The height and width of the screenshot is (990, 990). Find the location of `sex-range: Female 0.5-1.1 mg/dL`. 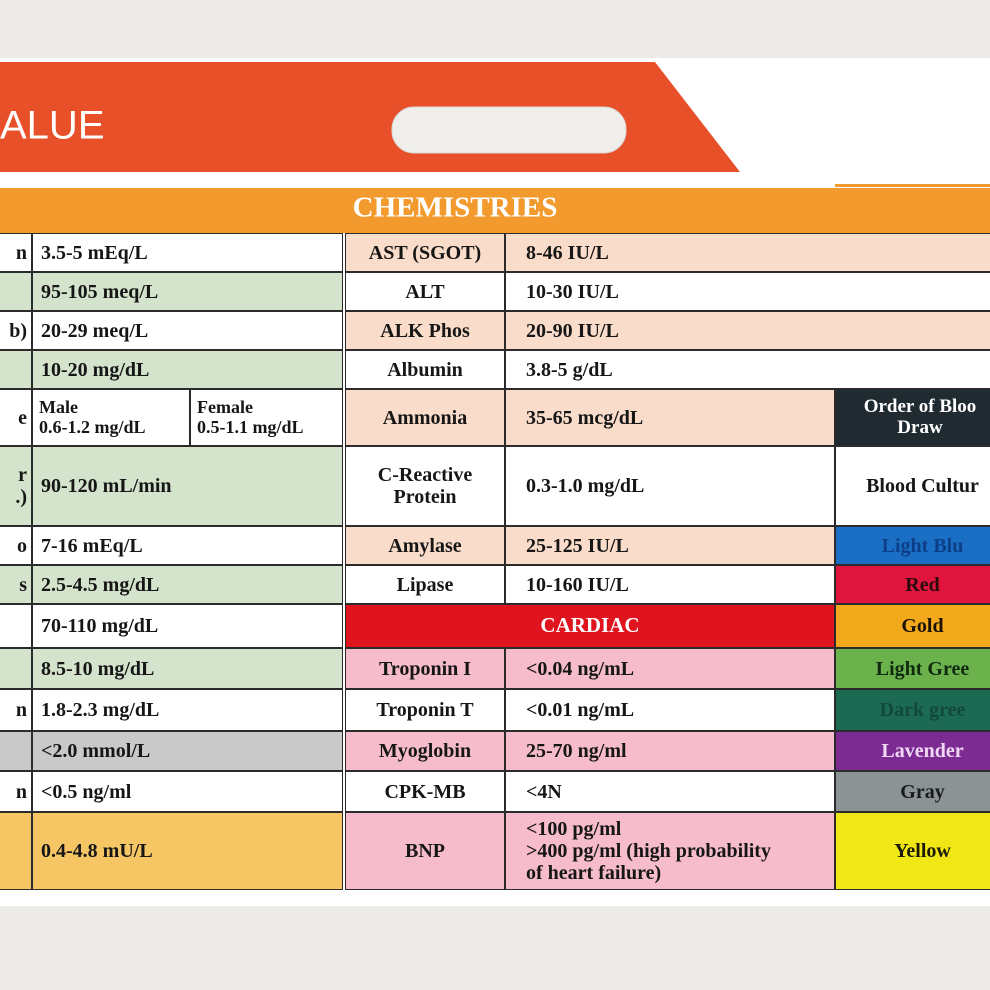

sex-range: Female 0.5-1.1 mg/dL is located at coordinates (266, 417).